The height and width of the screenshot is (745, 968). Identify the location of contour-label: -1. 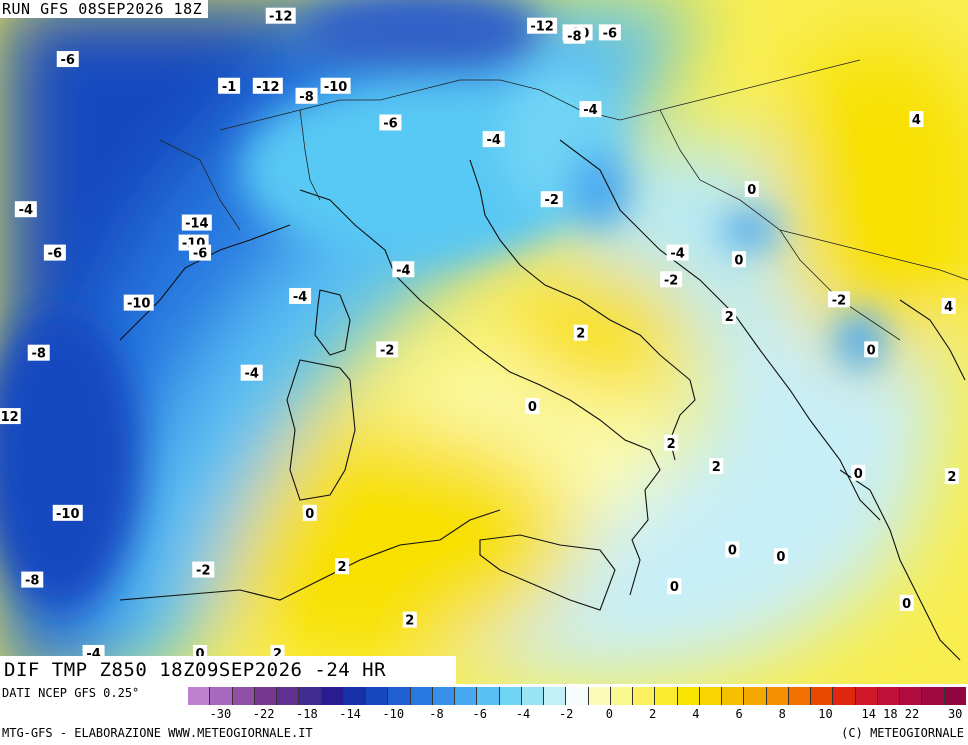
(229, 87).